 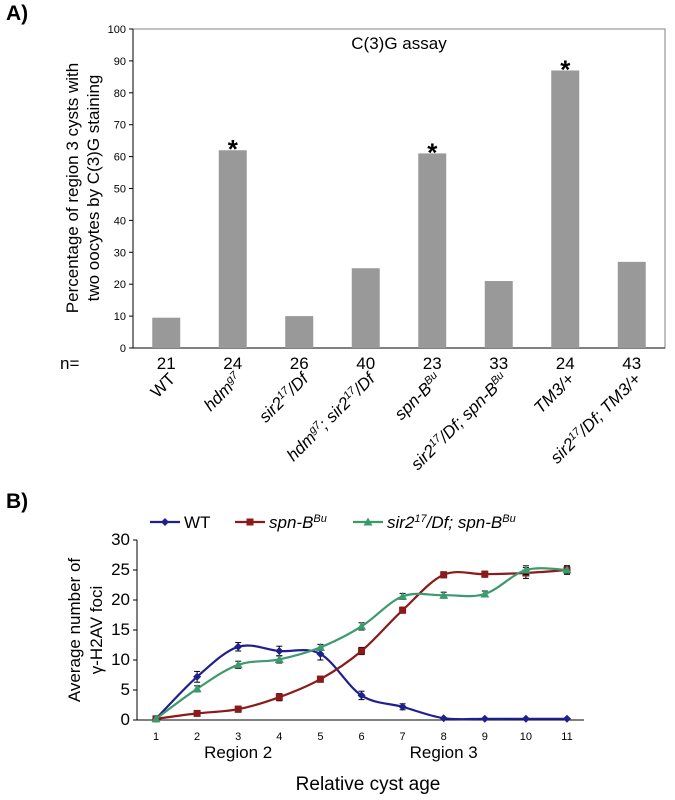 I want to click on y-tick-label: 40, so click(x=120, y=221).